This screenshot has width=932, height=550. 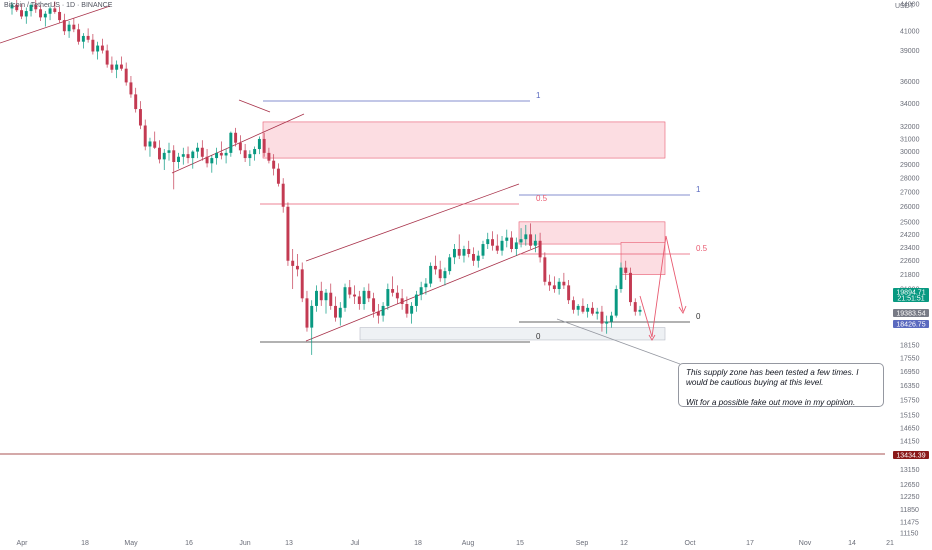 I want to click on fib-labels-layer: 1 0.5 0 1 0.5 0, so click(x=622, y=216).